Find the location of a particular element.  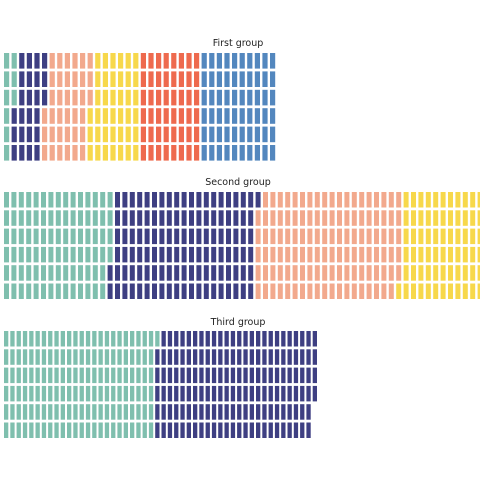

panel-title-first-group: First group is located at coordinates (238, 43).